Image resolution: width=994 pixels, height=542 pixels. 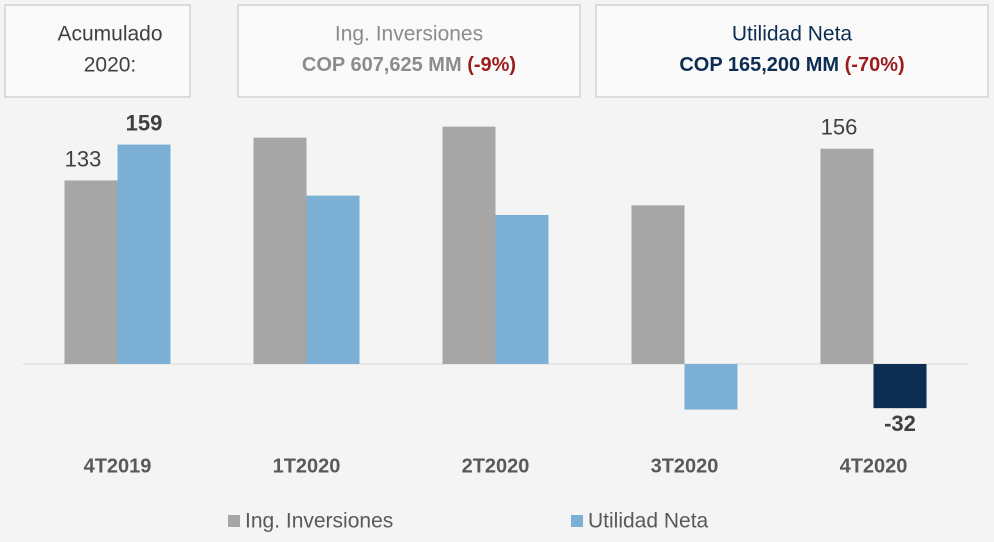 What do you see at coordinates (409, 34) in the screenshot?
I see `summary-title: Ing. Inversiones` at bounding box center [409, 34].